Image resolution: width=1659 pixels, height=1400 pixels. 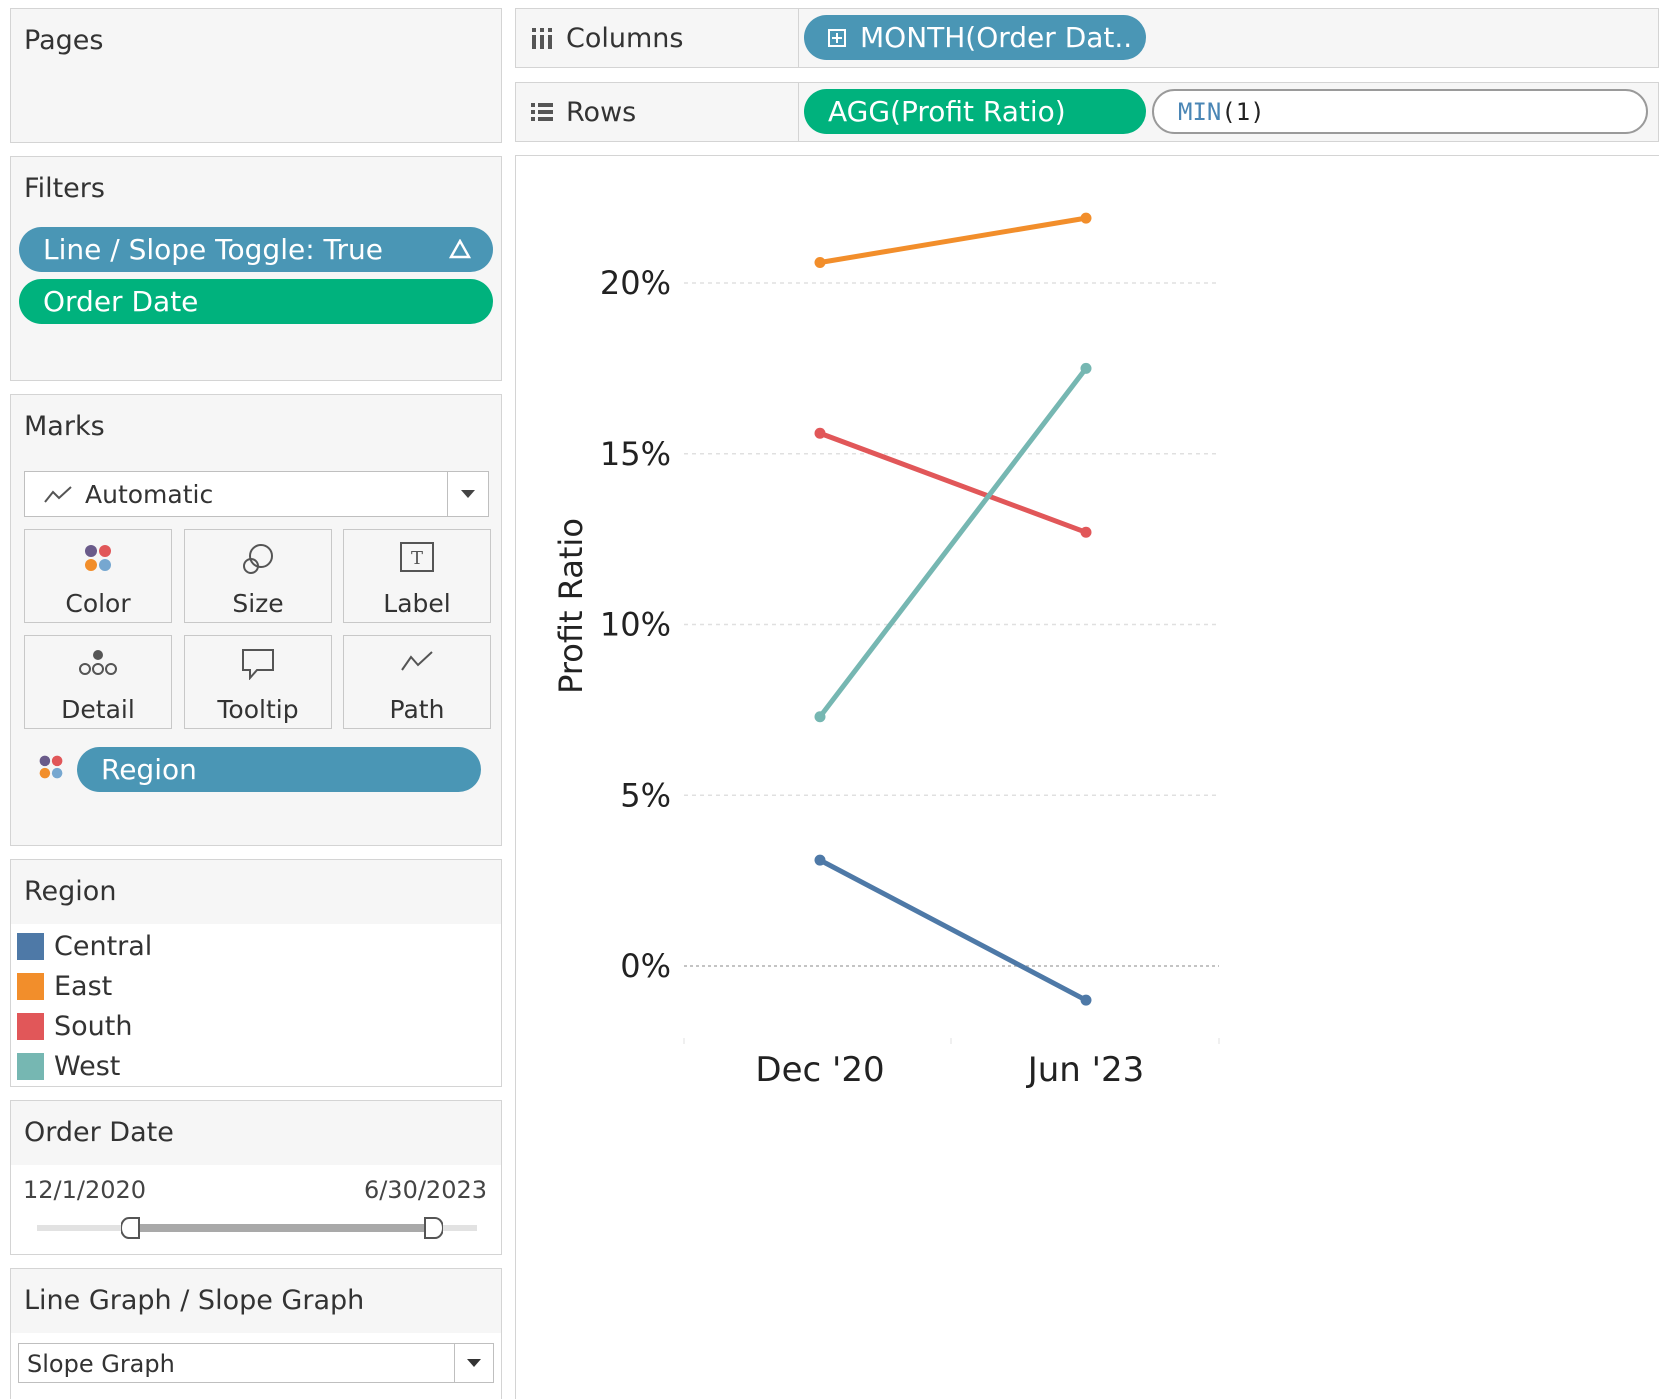 I want to click on range-slider-end-handle, so click(x=433, y=1228).